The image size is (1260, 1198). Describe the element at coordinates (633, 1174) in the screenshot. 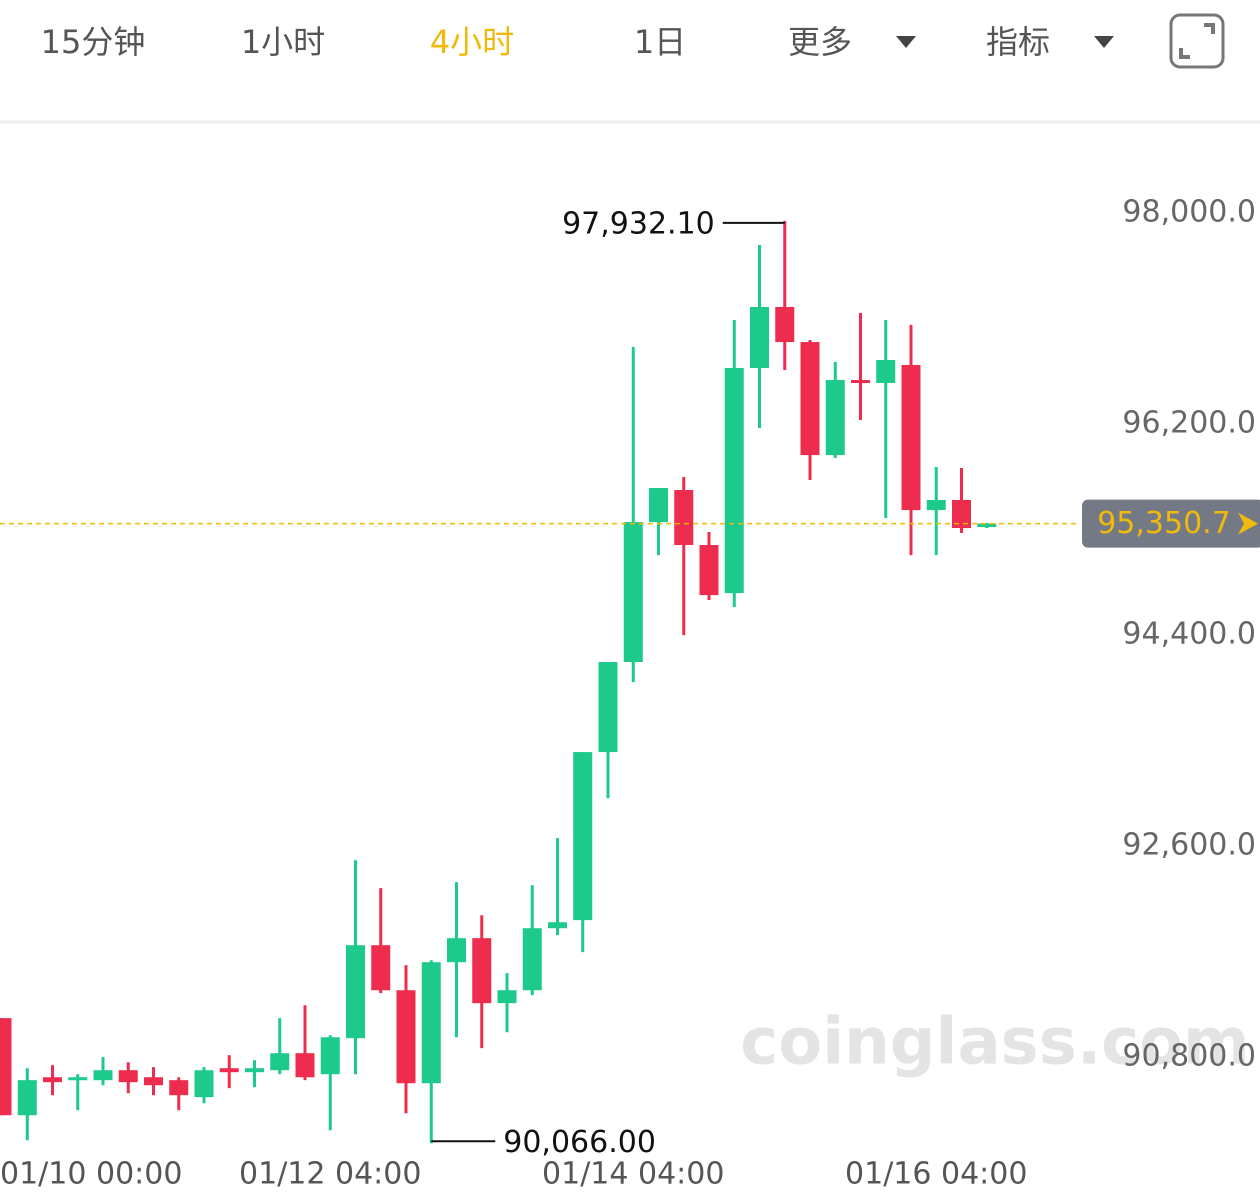

I see `x-tick-label: 01/14 04:00` at that location.